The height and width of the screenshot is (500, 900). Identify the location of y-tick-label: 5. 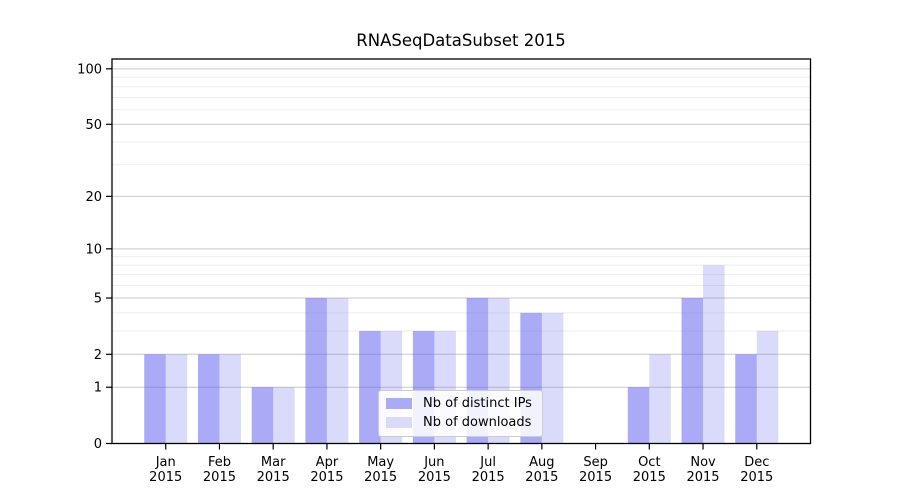
(98, 299).